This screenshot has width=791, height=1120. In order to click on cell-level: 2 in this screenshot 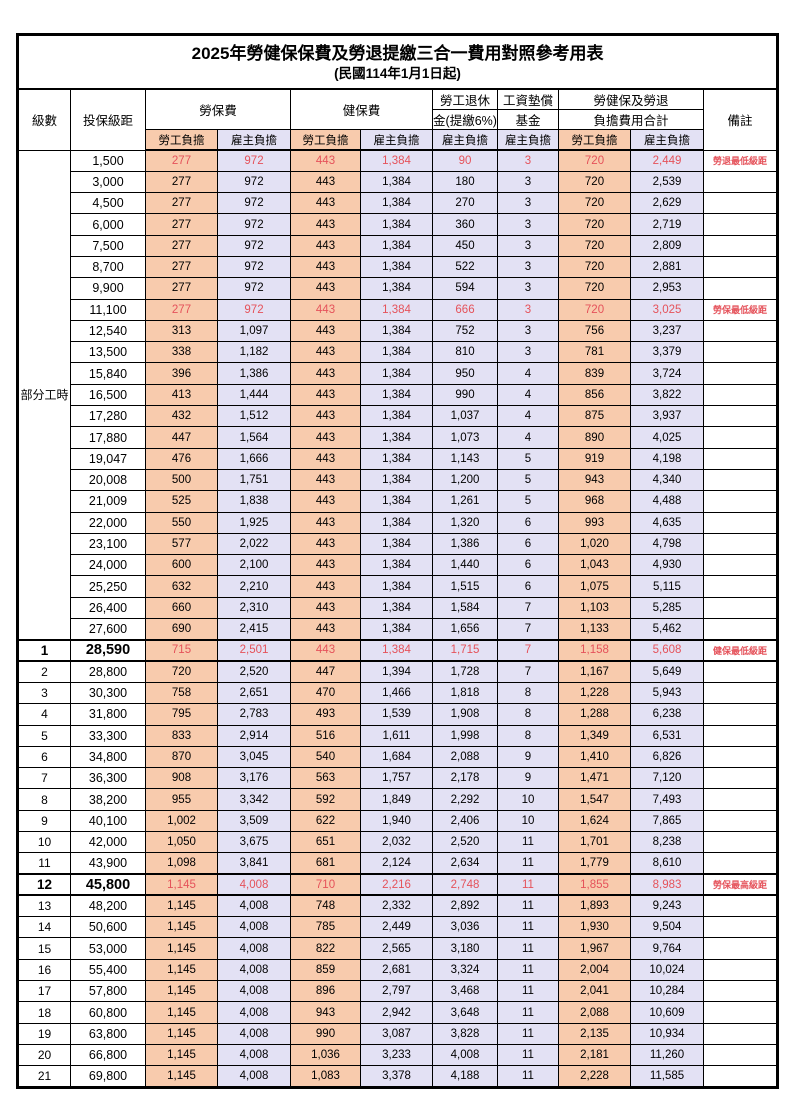, I will do `click(44, 671)`.